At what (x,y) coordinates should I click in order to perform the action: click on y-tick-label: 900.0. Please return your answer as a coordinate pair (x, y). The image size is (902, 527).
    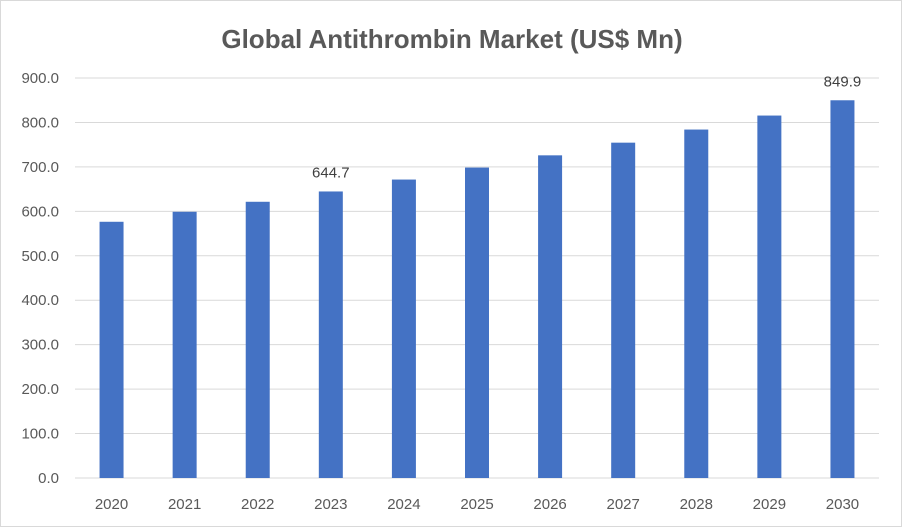
    Looking at the image, I should click on (40, 78).